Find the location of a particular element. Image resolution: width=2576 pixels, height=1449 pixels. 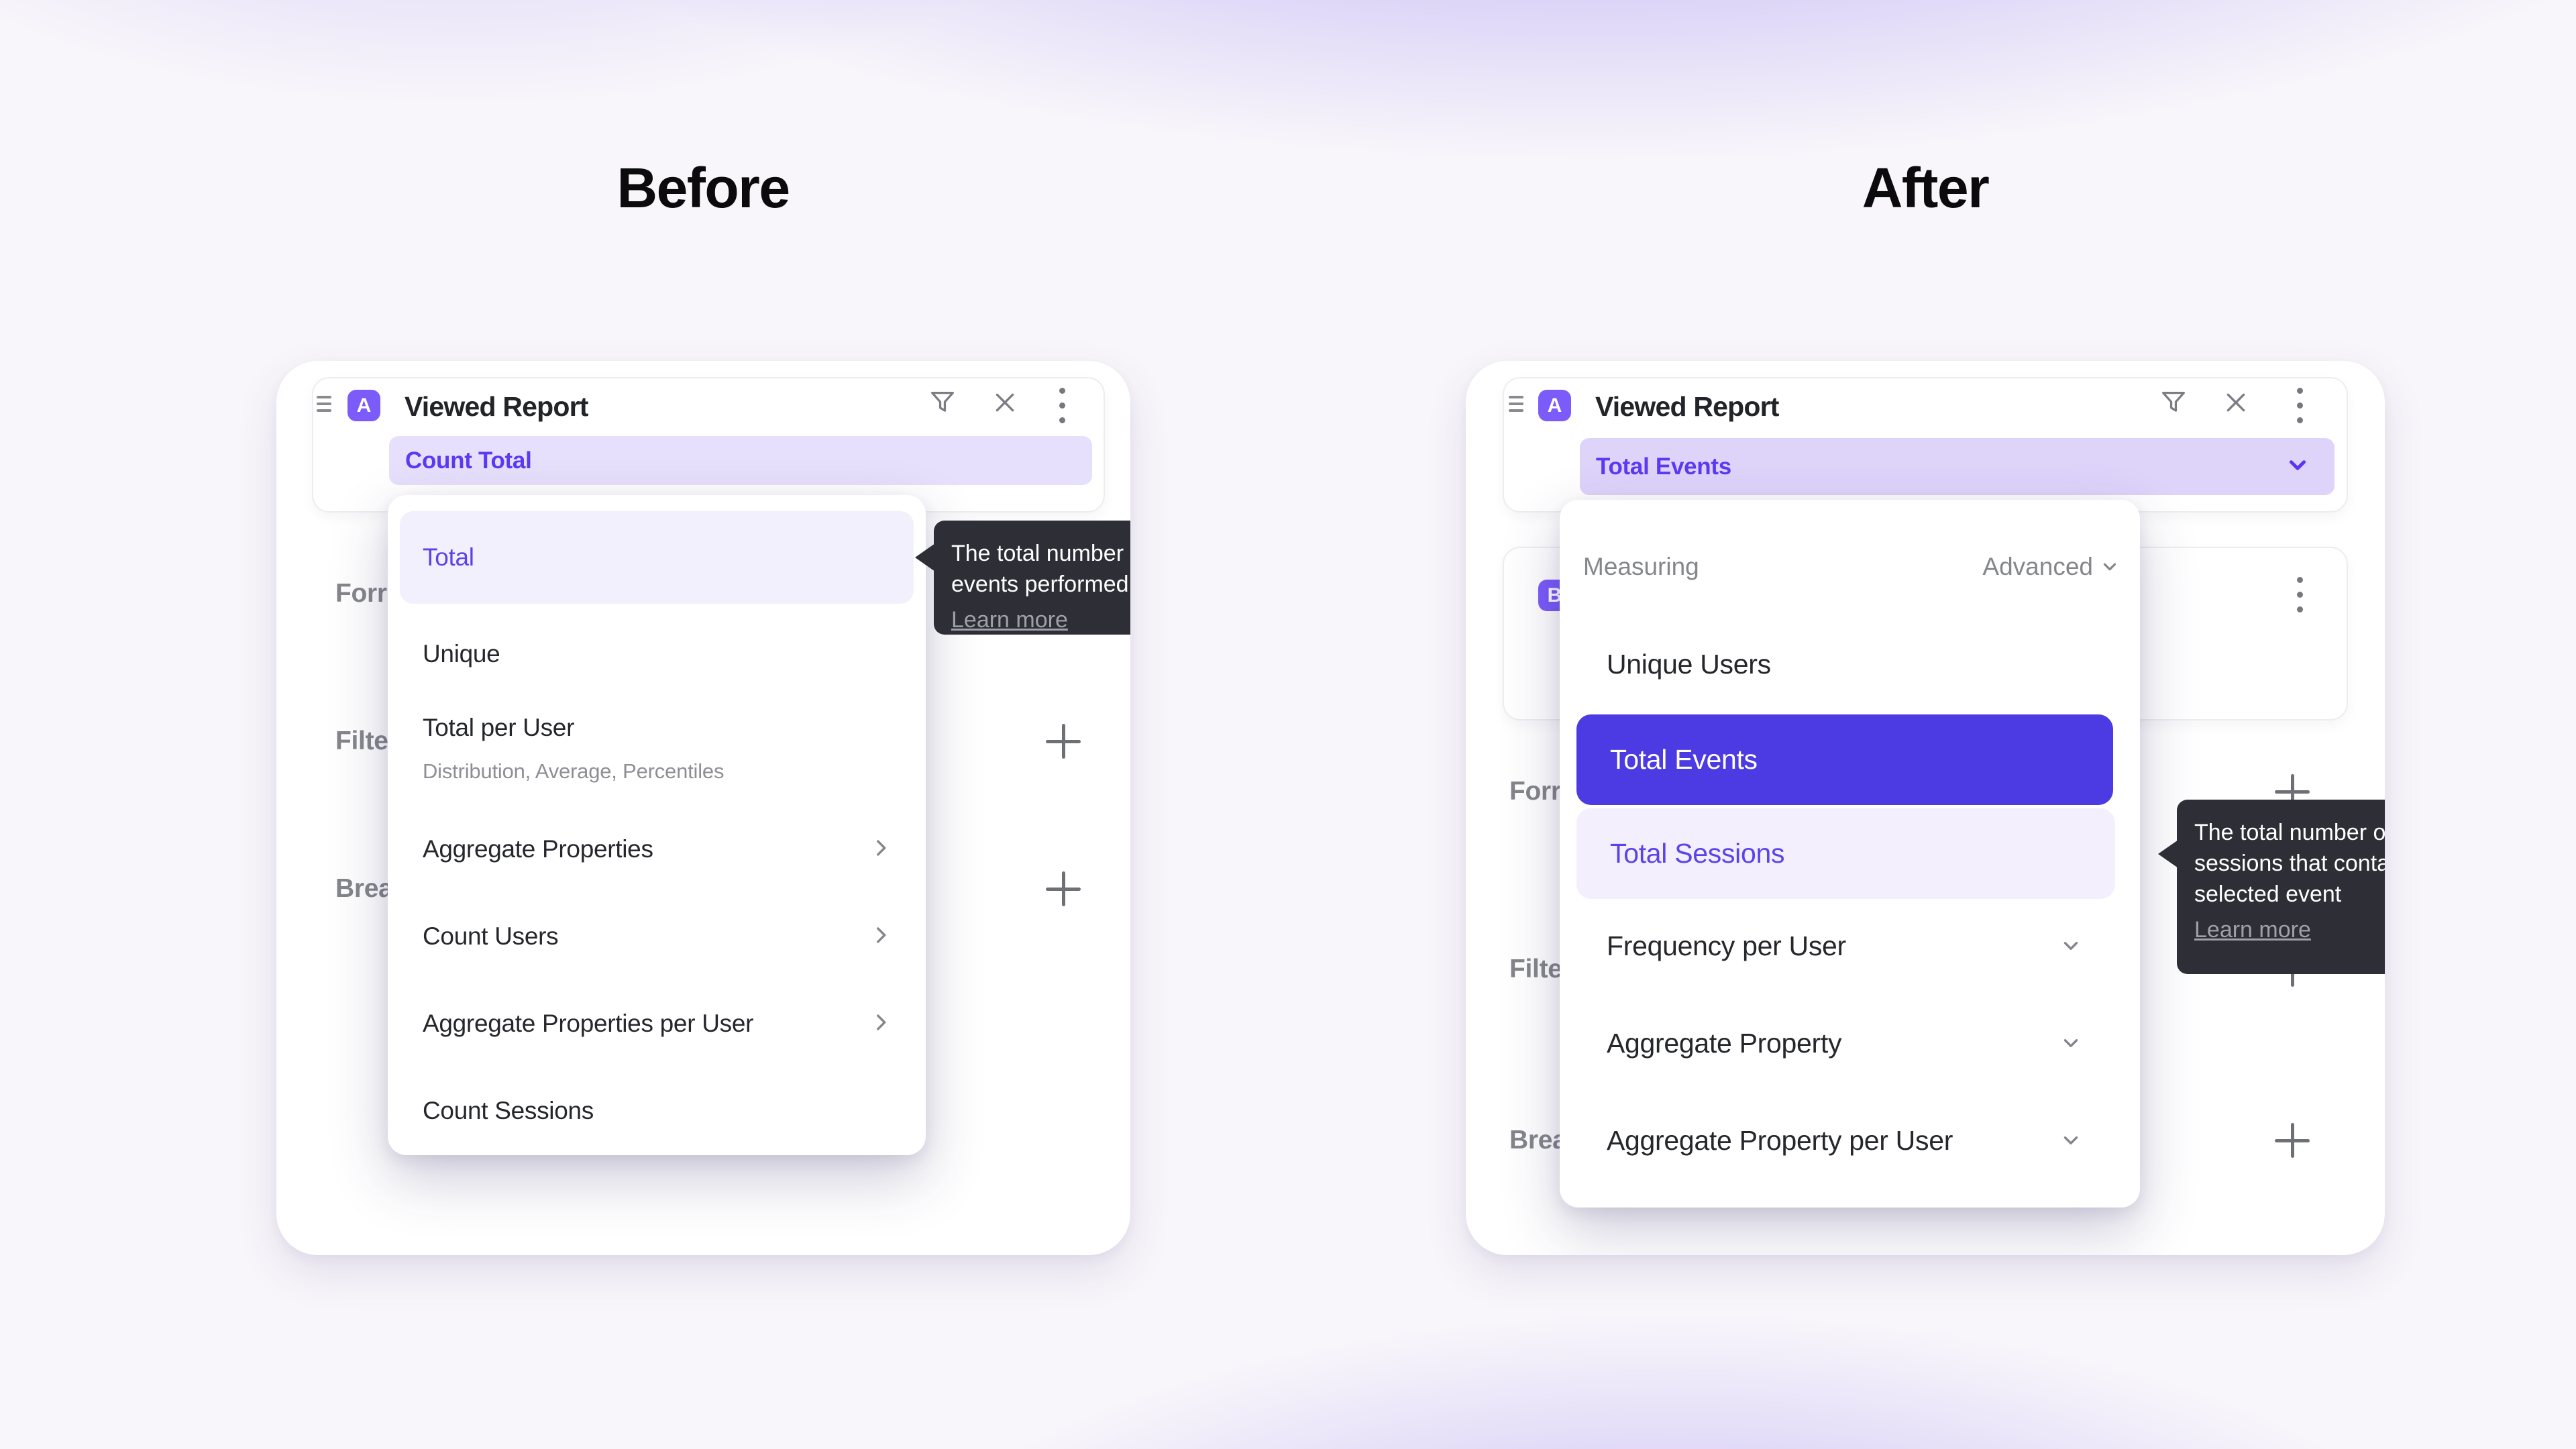

menu-item-total-per-user: Total per User is located at coordinates (499, 727).